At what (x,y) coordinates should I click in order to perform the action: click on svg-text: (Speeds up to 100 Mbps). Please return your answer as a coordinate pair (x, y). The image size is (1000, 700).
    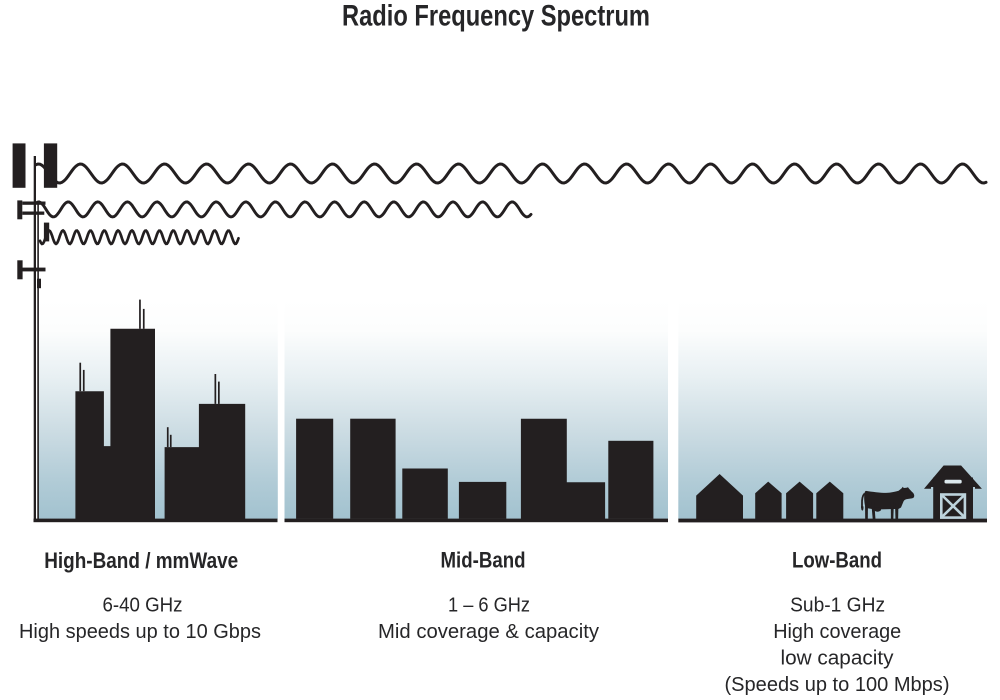
    Looking at the image, I should click on (837, 685).